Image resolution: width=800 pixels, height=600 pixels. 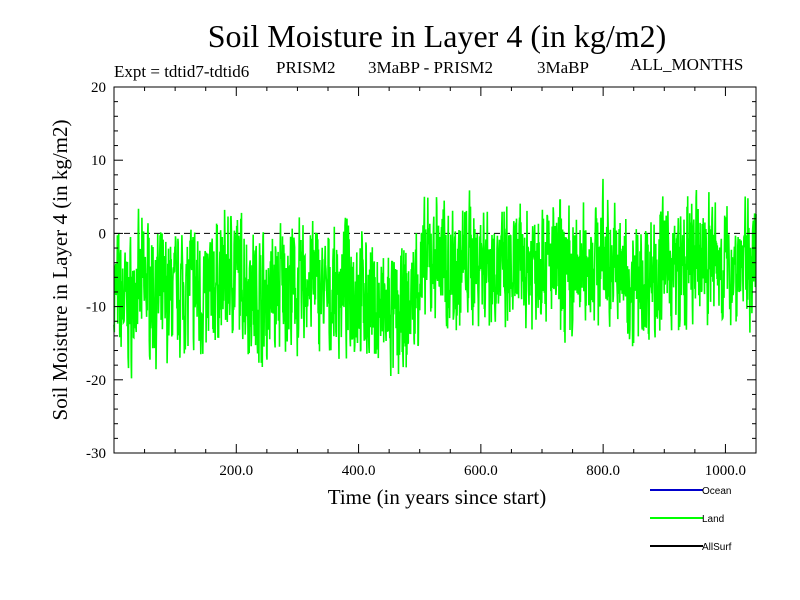 I want to click on legend-label-ocean: Ocean, so click(x=716, y=491).